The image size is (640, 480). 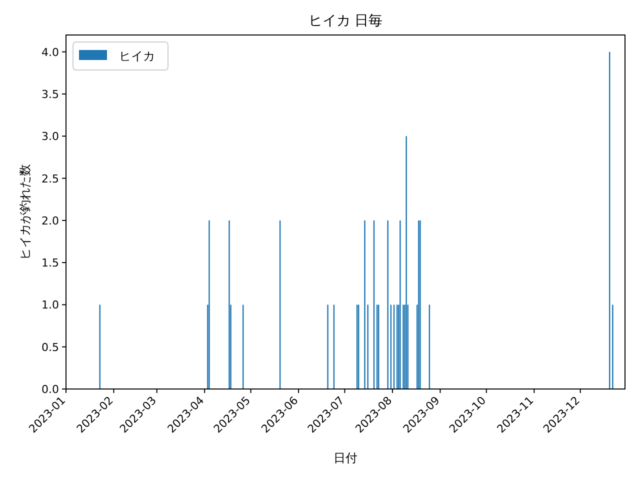 What do you see at coordinates (137, 56) in the screenshot?
I see `legend-label: ヒイカ` at bounding box center [137, 56].